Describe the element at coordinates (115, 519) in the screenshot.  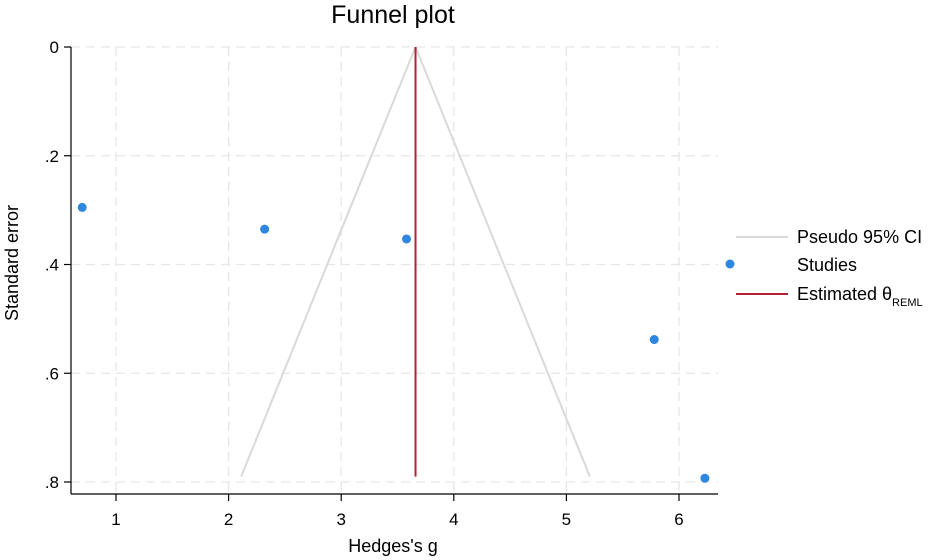
I see `x-tick-label: 1` at that location.